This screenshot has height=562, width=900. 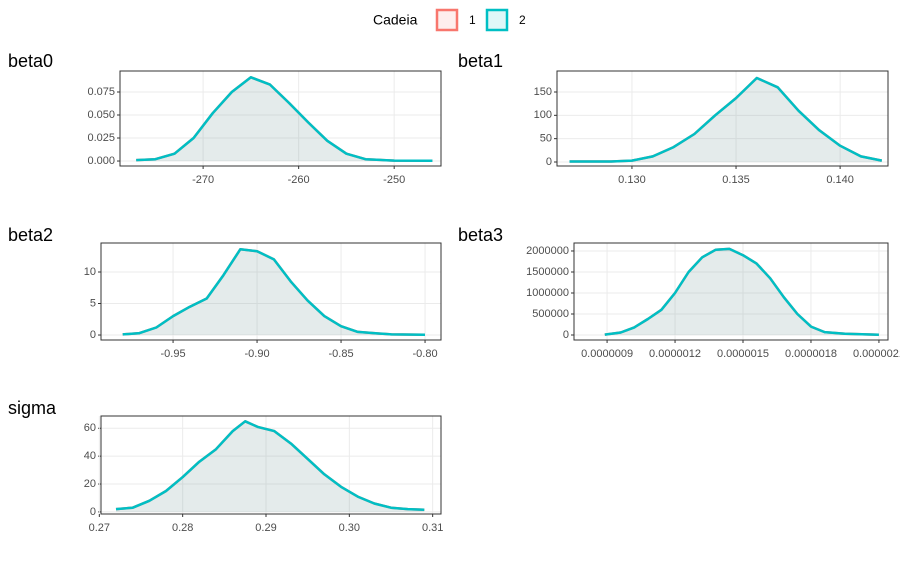 I want to click on y-tick-label: 0.025, so click(x=101, y=138).